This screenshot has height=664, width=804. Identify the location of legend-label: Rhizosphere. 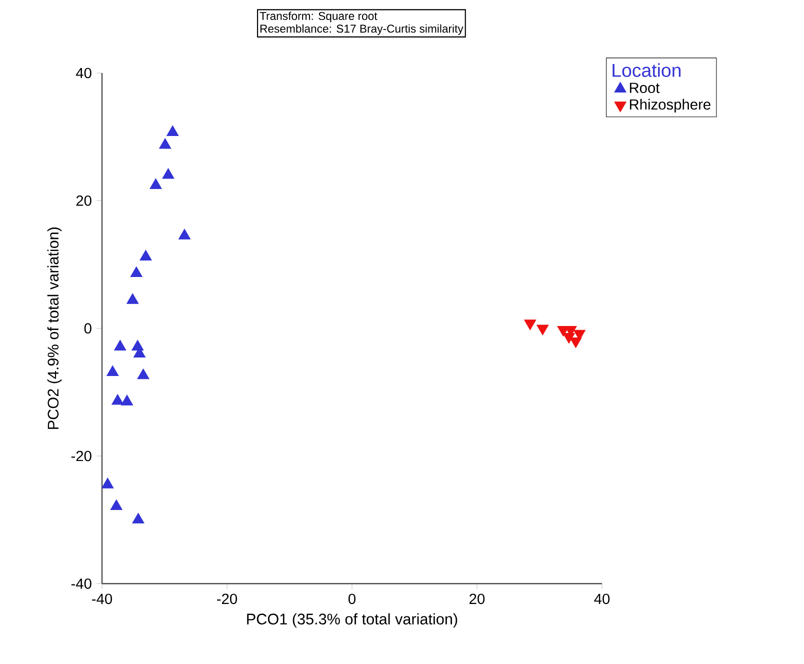
(670, 106).